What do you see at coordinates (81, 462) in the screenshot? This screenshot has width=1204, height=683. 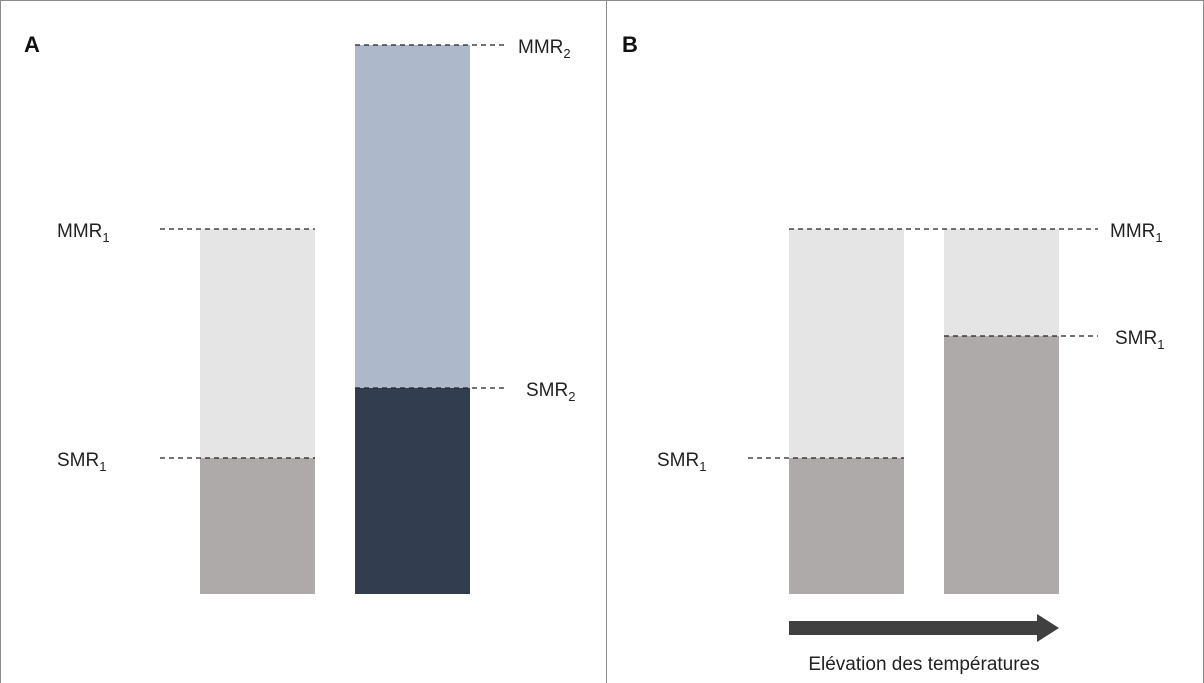 I see `a-smr1-label: SMR1` at bounding box center [81, 462].